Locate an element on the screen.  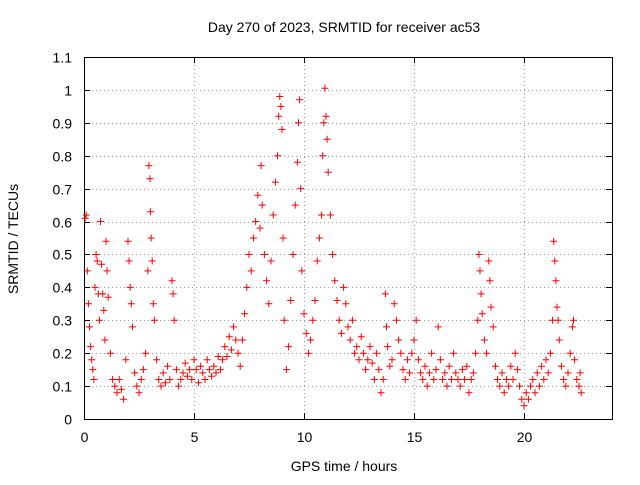
y-tick-label: 0.8 is located at coordinates (63, 157).